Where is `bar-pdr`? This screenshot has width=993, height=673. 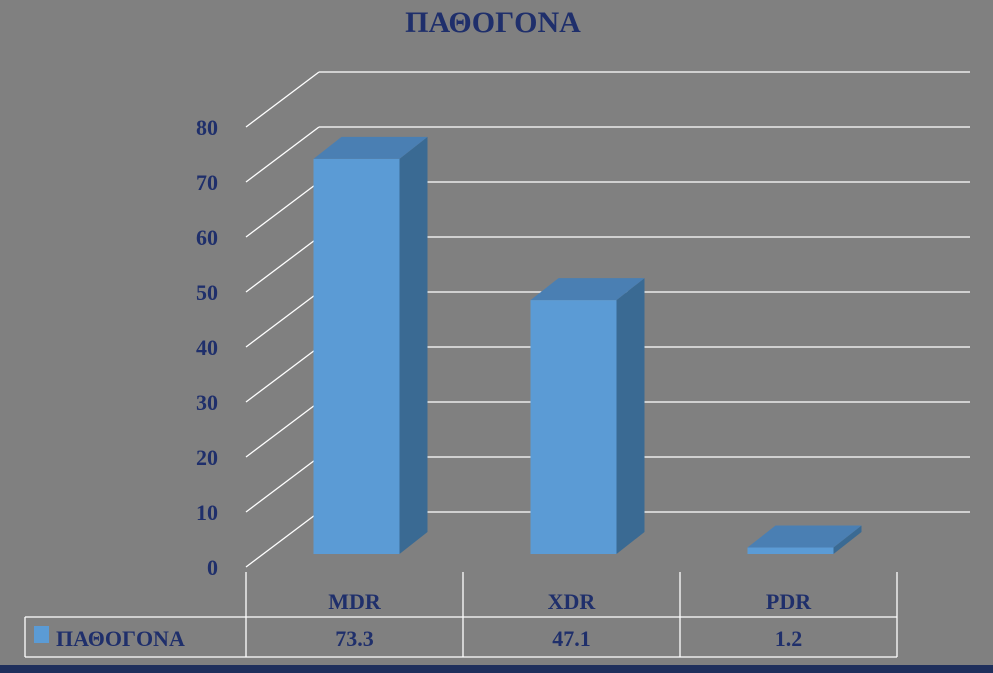 bar-pdr is located at coordinates (804, 539).